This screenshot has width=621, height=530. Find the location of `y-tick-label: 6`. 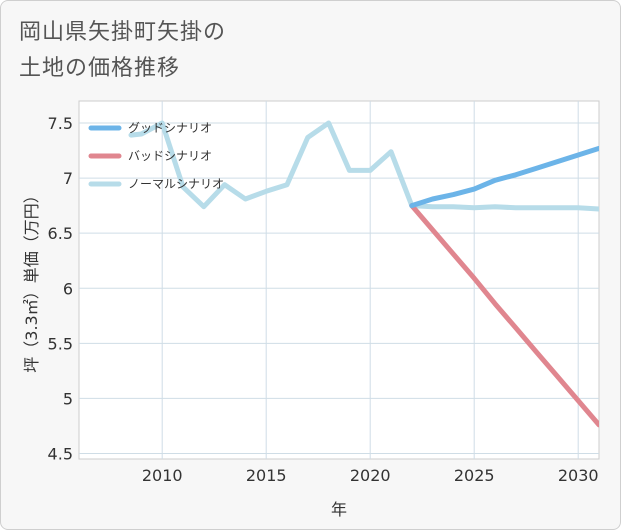

y-tick-label: 6 is located at coordinates (68, 288).